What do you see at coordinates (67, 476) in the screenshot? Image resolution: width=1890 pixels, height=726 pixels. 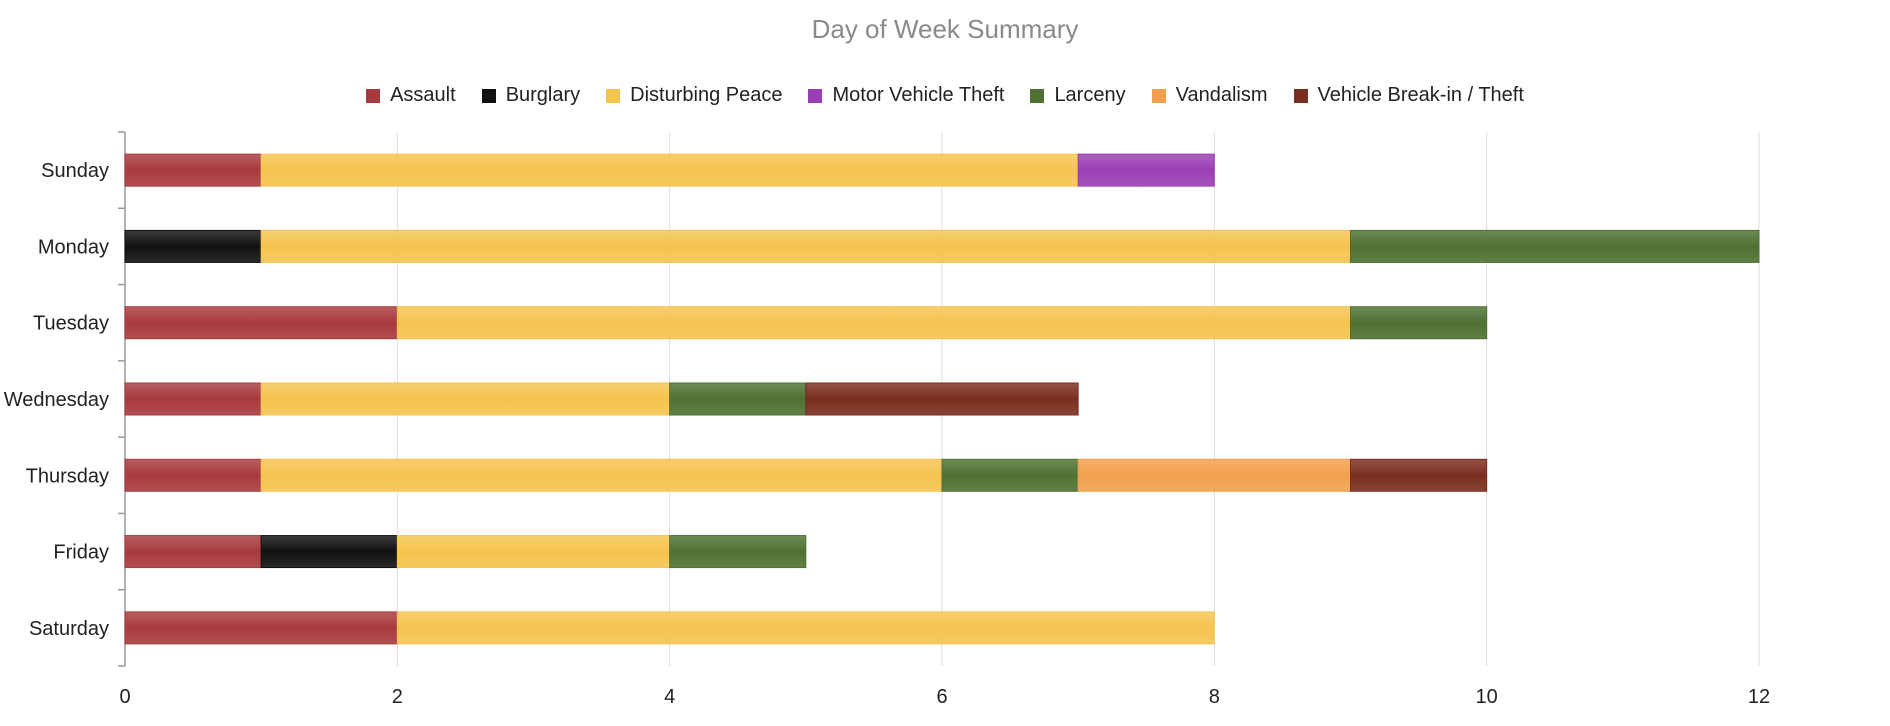 I see `y-category-label: Thursday` at bounding box center [67, 476].